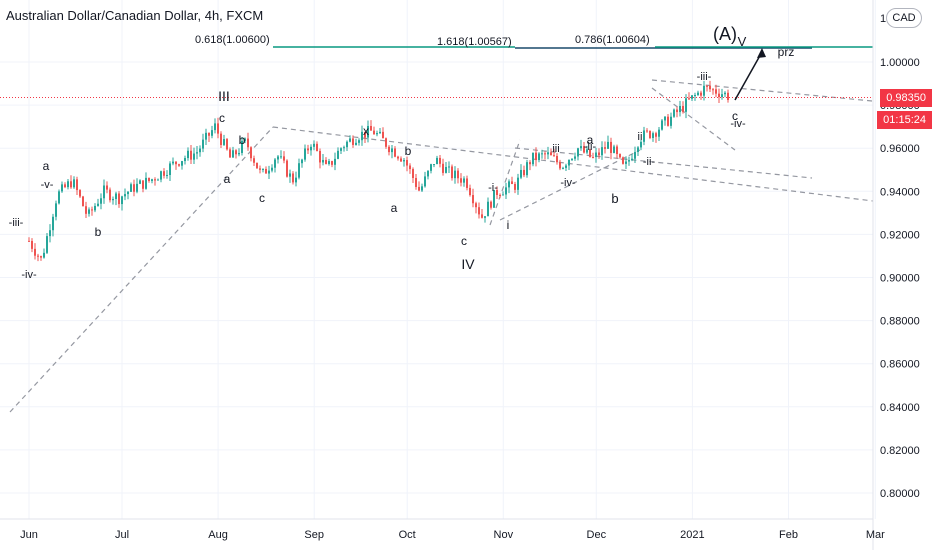  What do you see at coordinates (464, 241) in the screenshot?
I see `wave-label-c3: c` at bounding box center [464, 241].